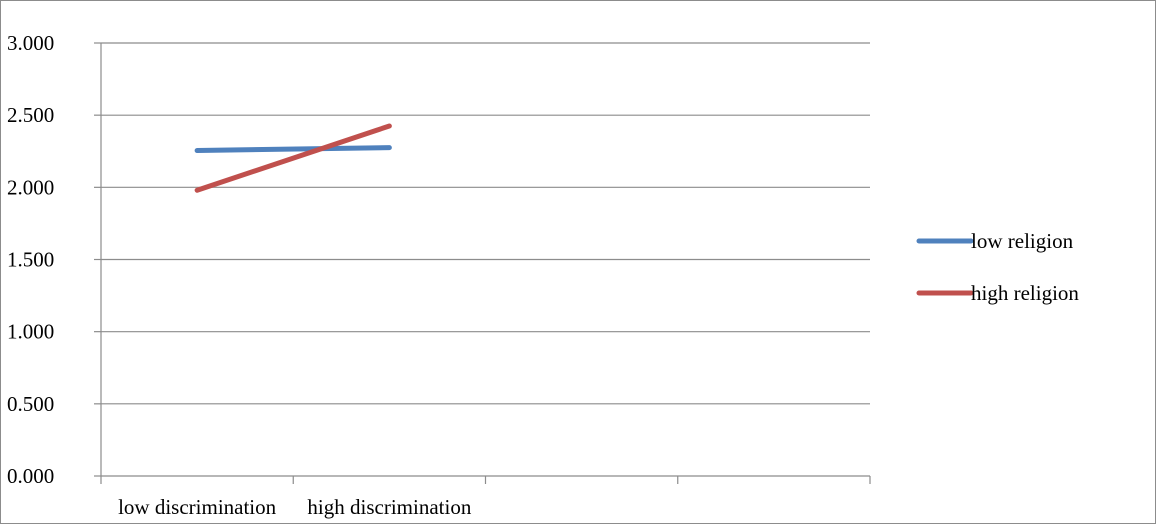 The image size is (1156, 525). What do you see at coordinates (30, 43) in the screenshot?
I see `y-tick-label: 3.000` at bounding box center [30, 43].